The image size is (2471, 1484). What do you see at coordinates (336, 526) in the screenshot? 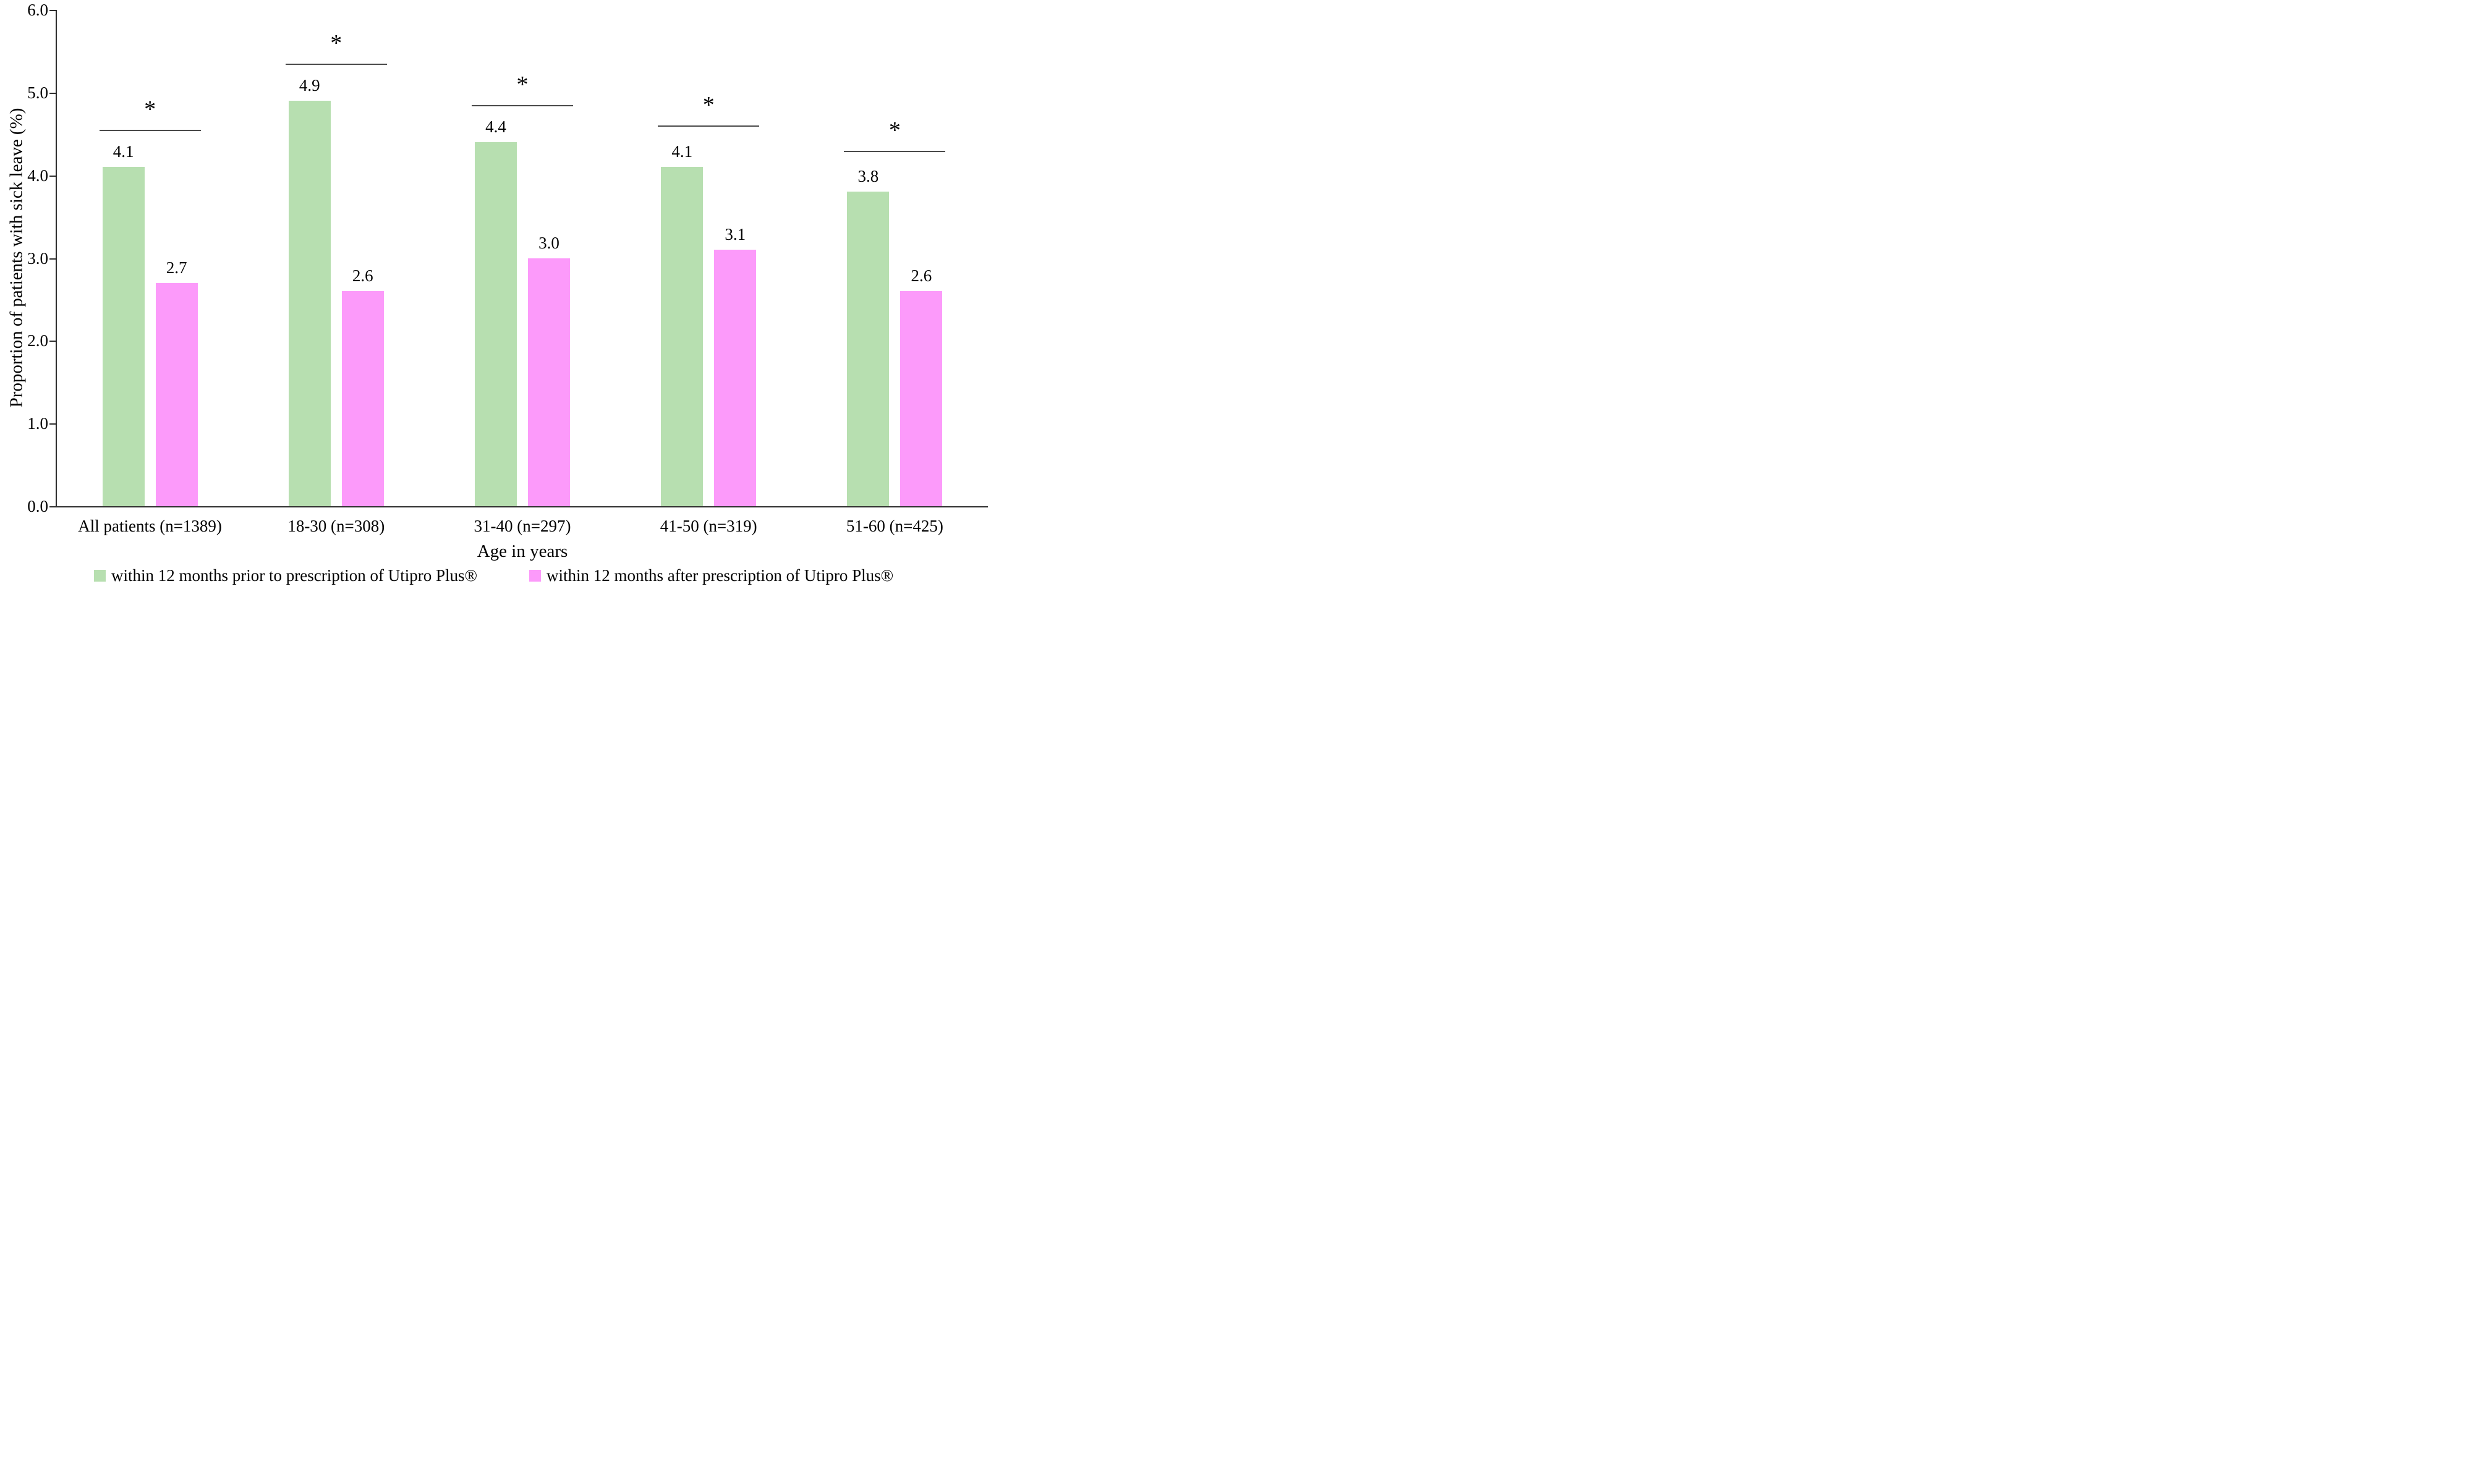
I see `x-category-label: 18-30 (n=308)` at bounding box center [336, 526].